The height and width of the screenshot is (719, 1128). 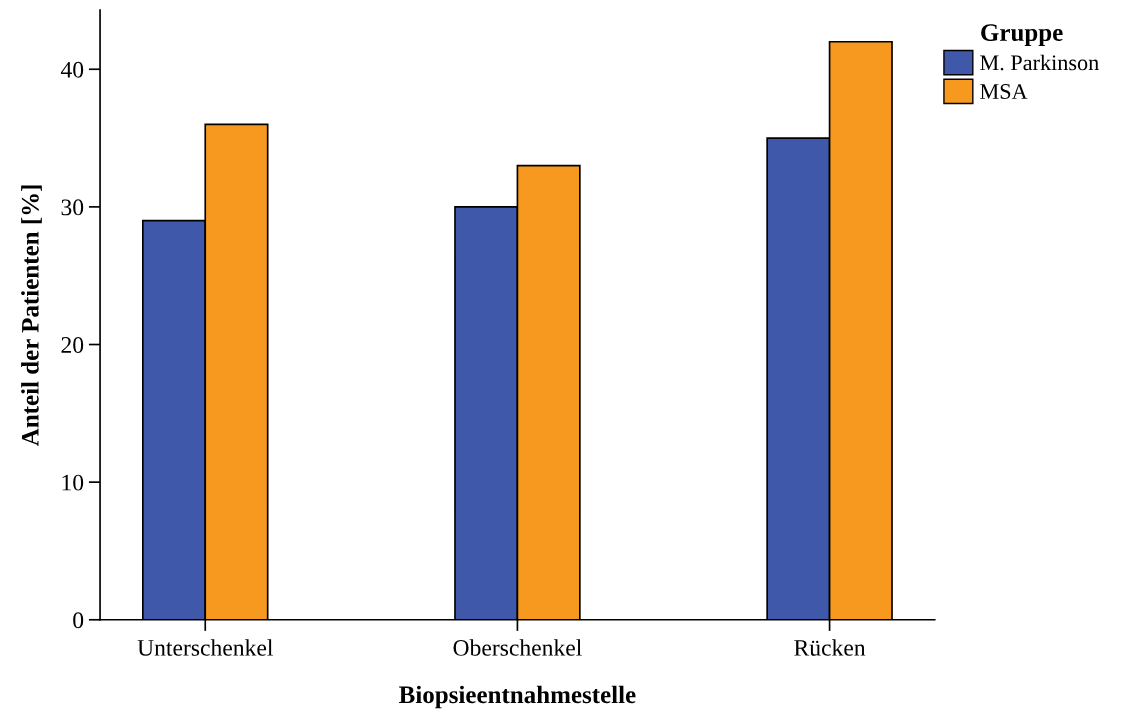 I want to click on x-tick-label: Oberschenkel, so click(x=517, y=647).